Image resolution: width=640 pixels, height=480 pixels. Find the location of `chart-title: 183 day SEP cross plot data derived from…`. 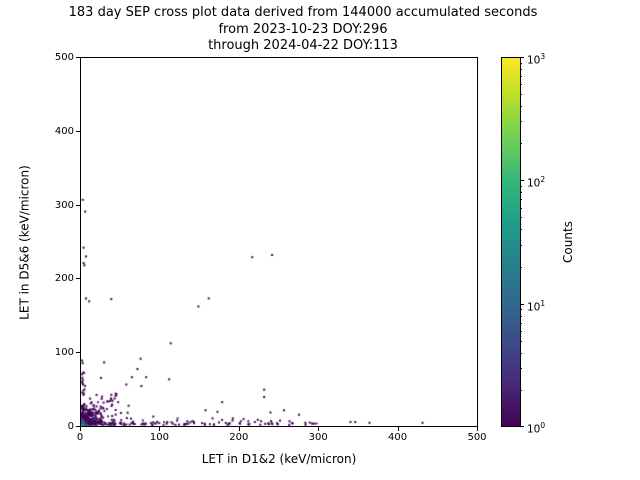

chart-title: 183 day SEP cross plot data derived from… is located at coordinates (303, 30).